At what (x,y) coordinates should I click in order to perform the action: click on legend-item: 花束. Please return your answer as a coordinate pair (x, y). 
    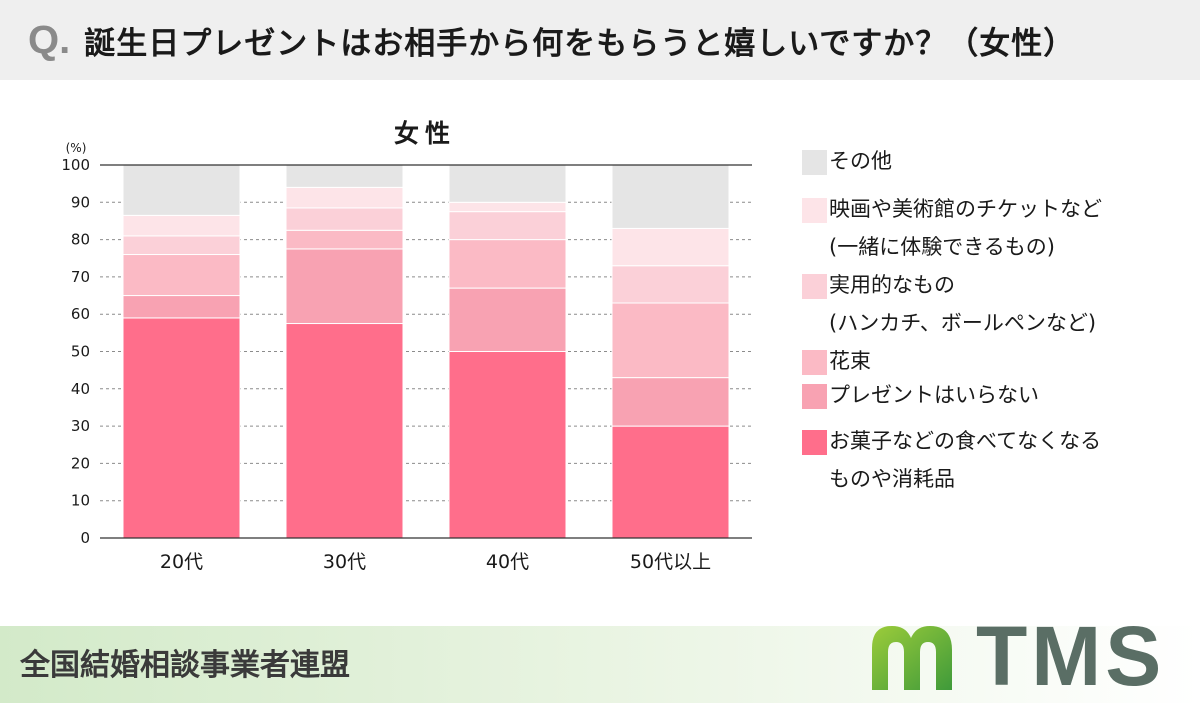
    Looking at the image, I should click on (836, 364).